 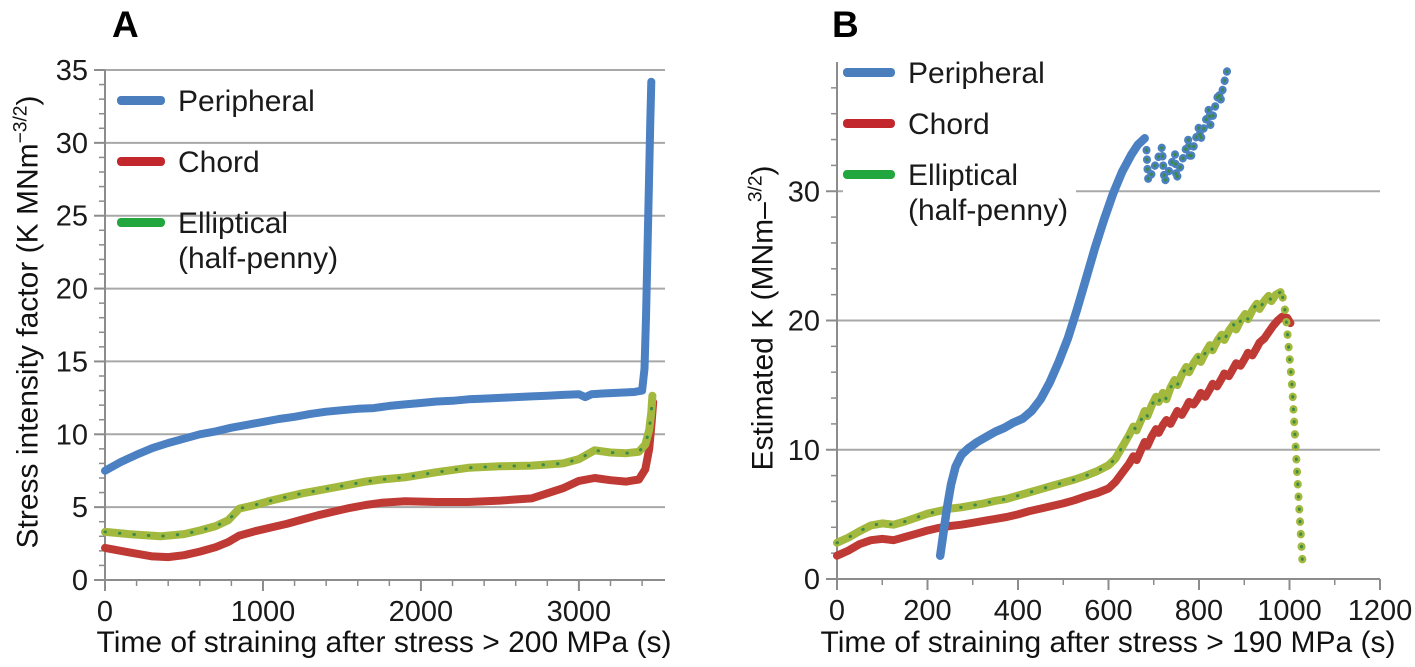 I want to click on x-tick-label: 600, so click(x=1108, y=611).